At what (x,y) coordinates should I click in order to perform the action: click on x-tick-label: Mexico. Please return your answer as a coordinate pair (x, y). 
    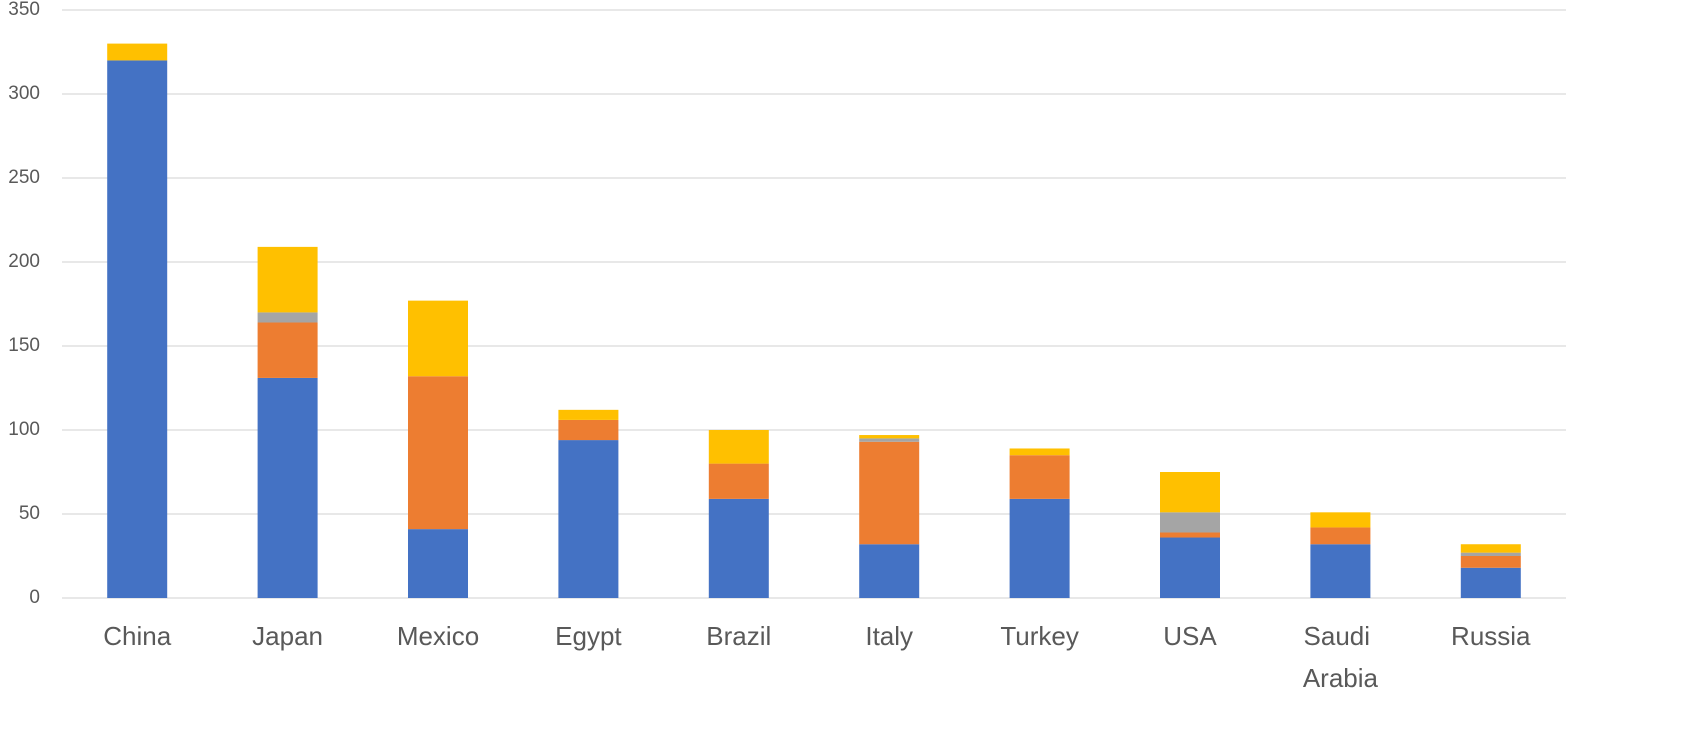
    Looking at the image, I should click on (438, 636).